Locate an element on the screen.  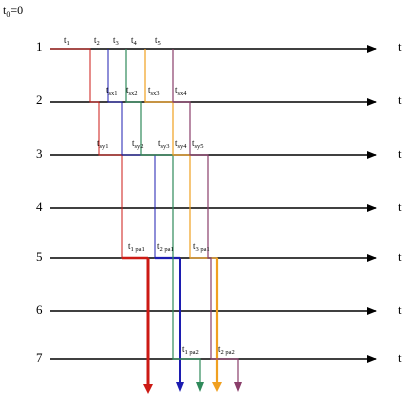
green-arrowhead is located at coordinates (200, 387).